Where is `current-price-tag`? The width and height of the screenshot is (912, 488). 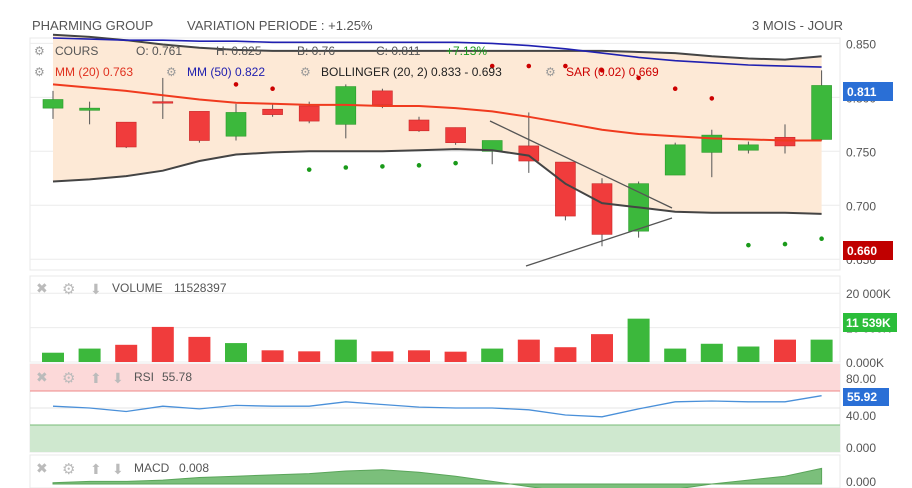
current-price-tag is located at coordinates (868, 91).